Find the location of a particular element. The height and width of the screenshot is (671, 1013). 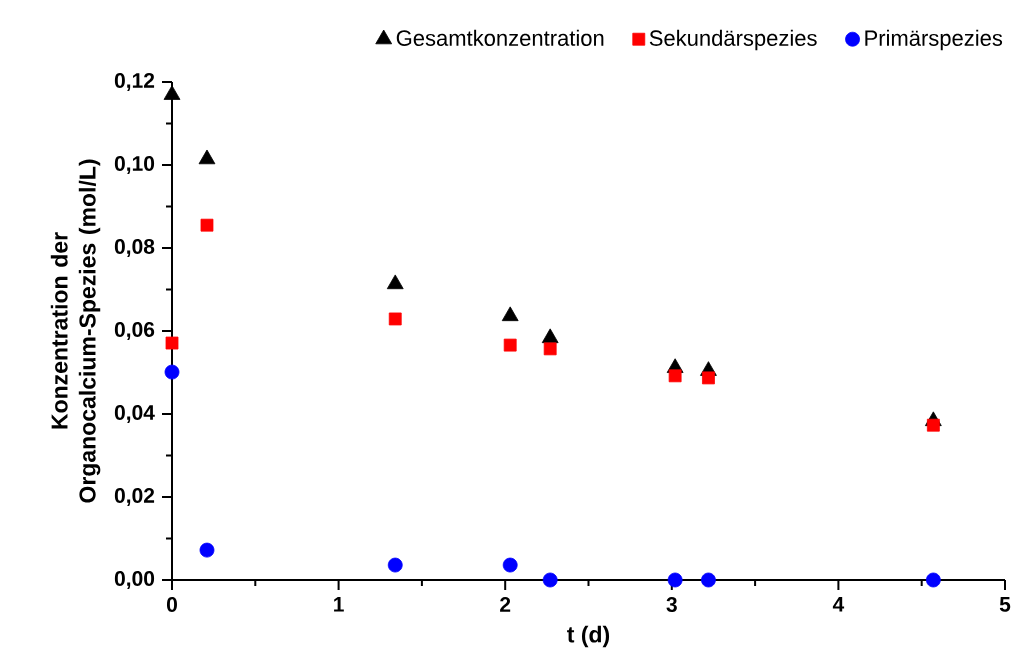

y-tick-label: 0,04 is located at coordinates (134, 414).